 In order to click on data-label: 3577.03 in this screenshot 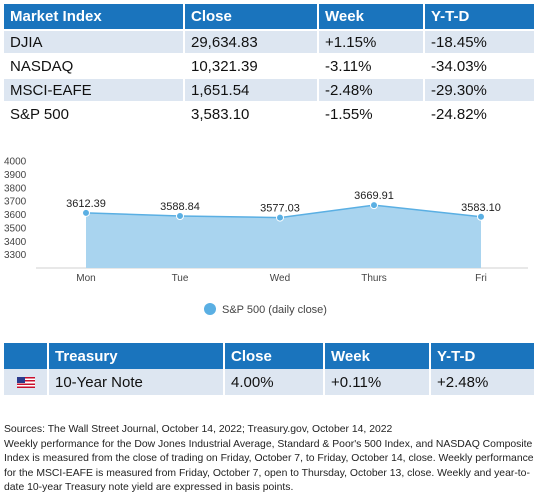, I will do `click(280, 209)`.